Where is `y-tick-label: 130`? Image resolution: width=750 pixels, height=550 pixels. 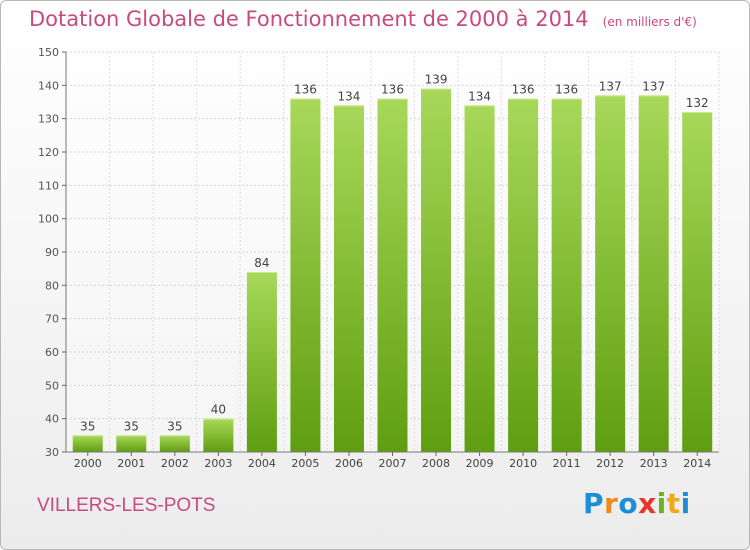 y-tick-label: 130 is located at coordinates (48, 119).